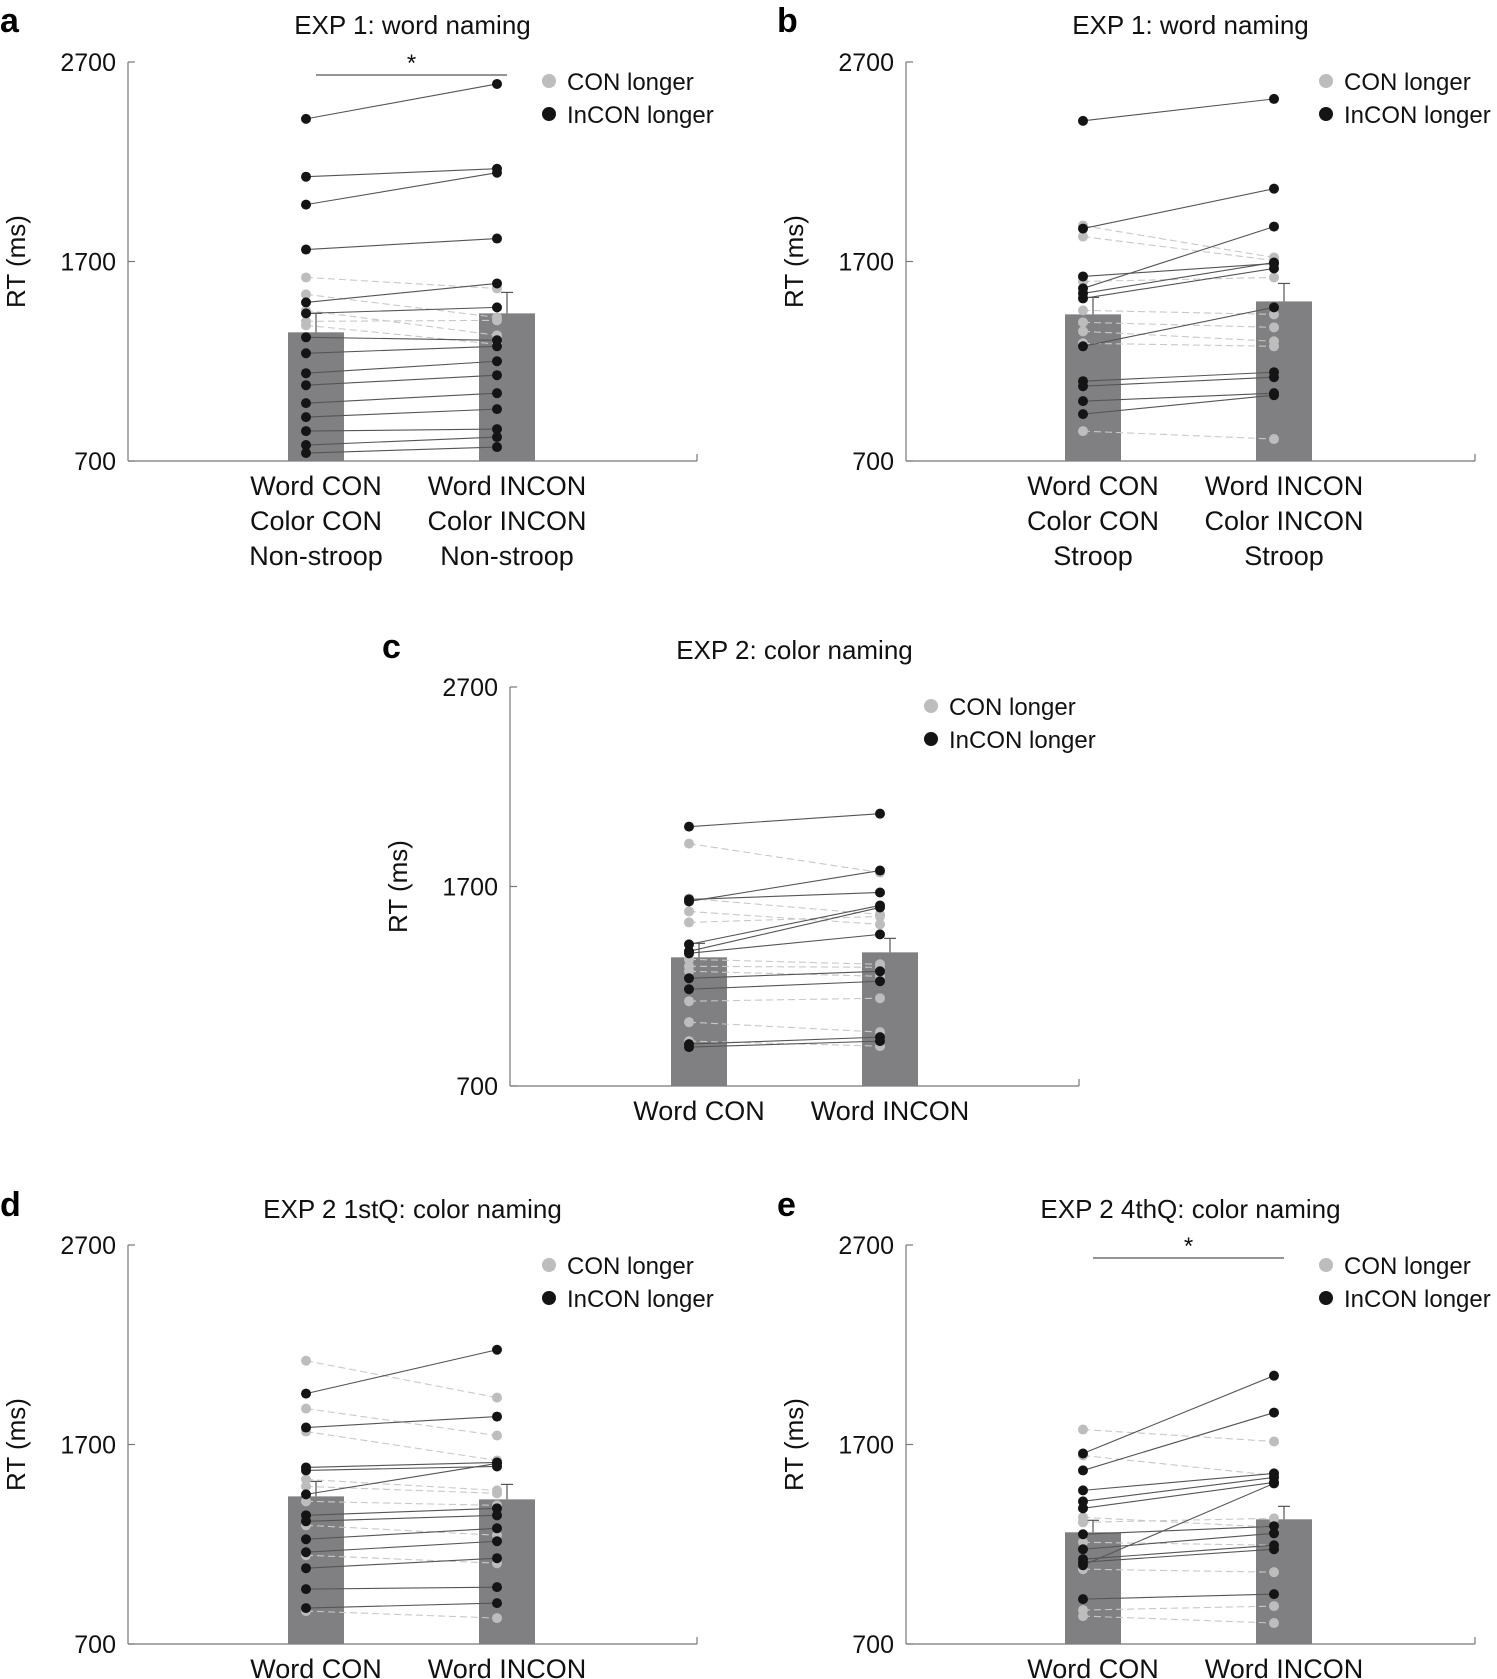 Image resolution: width=1497 pixels, height=1679 pixels. Describe the element at coordinates (1093, 521) in the screenshot. I see `x-tick-label: Color CON` at that location.